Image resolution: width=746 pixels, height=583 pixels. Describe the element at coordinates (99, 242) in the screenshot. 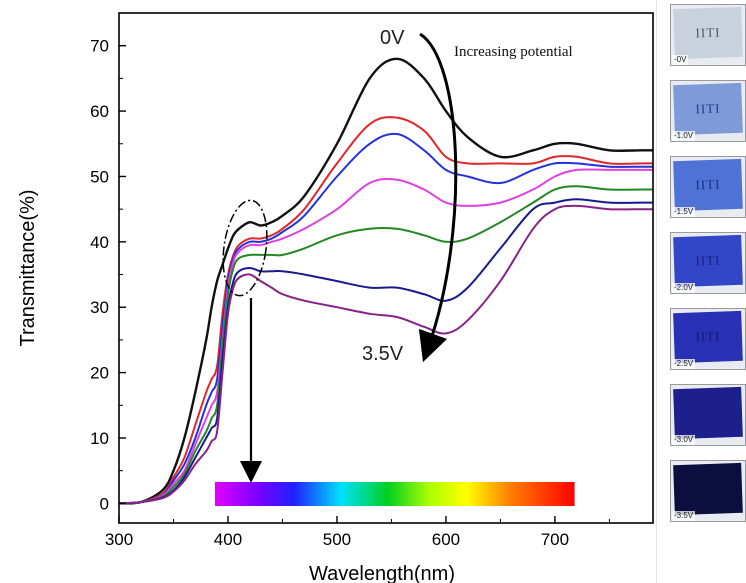

I see `y-tick-label: 40` at that location.